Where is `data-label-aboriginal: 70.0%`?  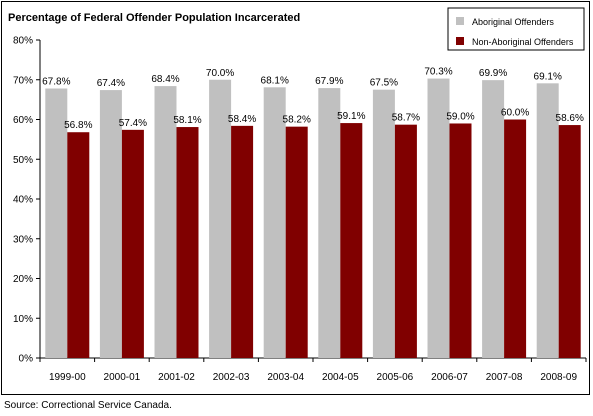
data-label-aboriginal: 70.0% is located at coordinates (220, 73).